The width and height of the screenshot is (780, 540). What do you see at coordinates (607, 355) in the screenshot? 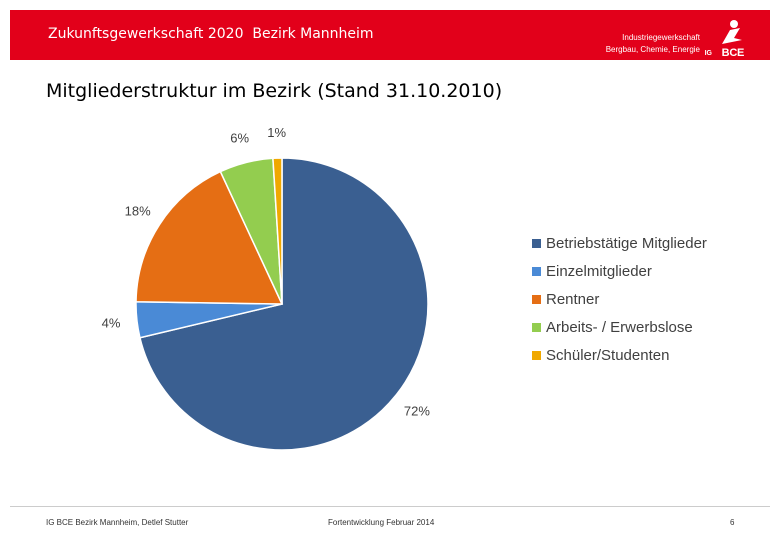
I see `legend-label: Schüler/Studenten` at bounding box center [607, 355].